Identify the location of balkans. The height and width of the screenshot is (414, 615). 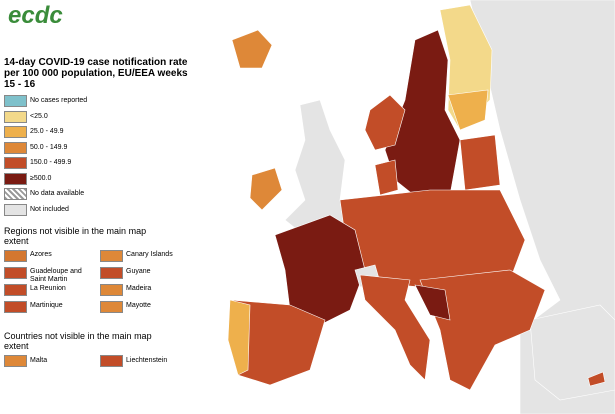
(482, 330).